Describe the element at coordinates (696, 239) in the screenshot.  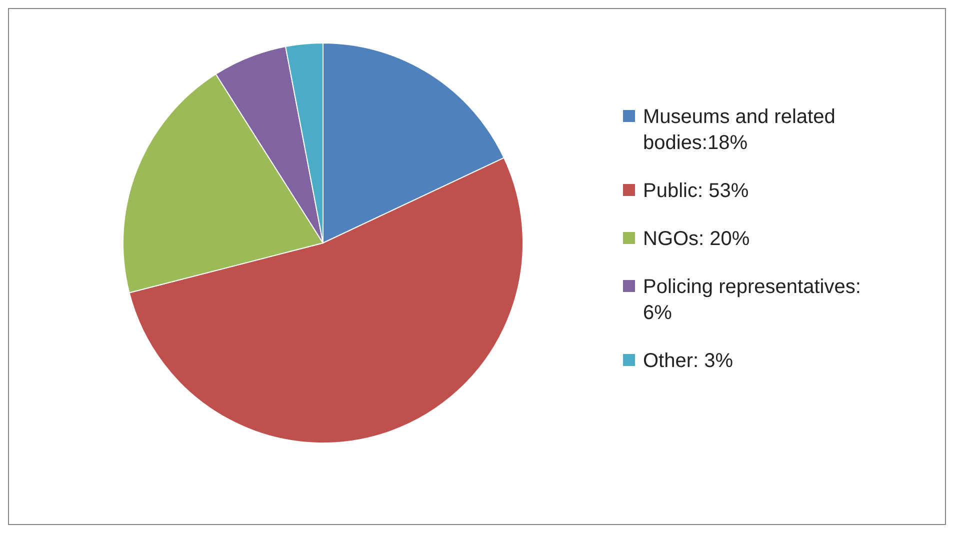
I see `legend-label: NGOs: 20%` at that location.